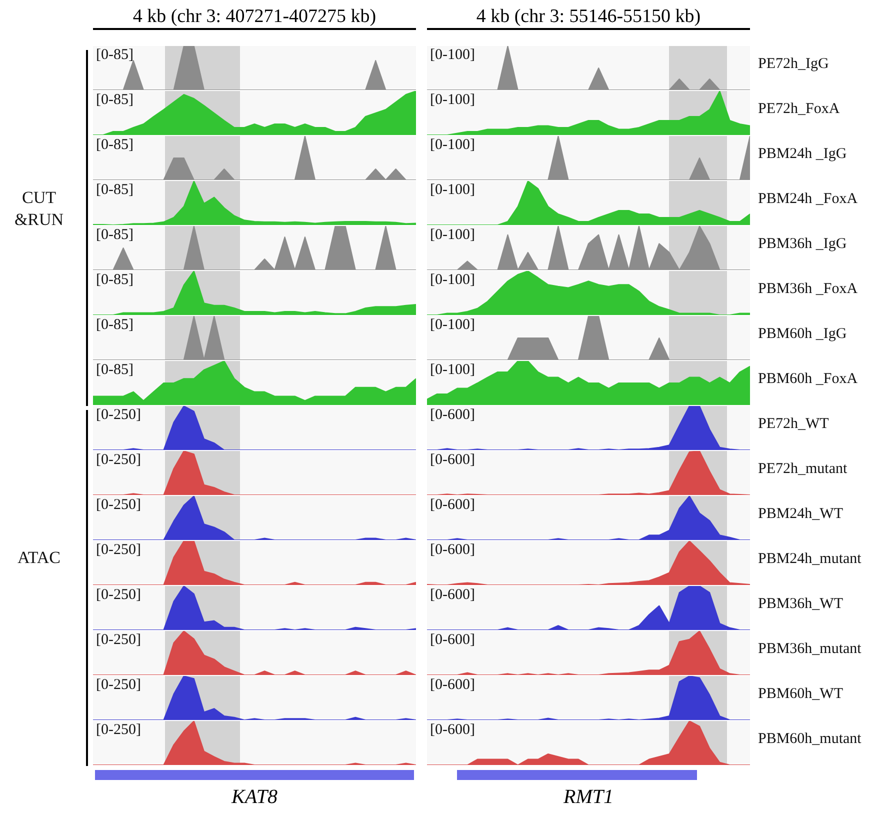 This screenshot has width=893, height=815. What do you see at coordinates (588, 18) in the screenshot?
I see `chart-title: 4 kb (chr 3: 55146-55150 kb)` at bounding box center [588, 18].